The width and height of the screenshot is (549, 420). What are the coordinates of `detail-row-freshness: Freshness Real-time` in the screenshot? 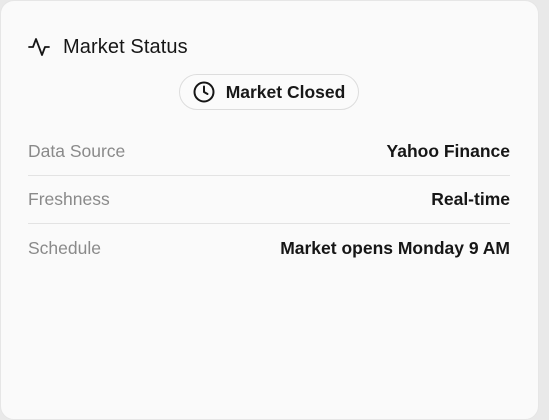 It's located at (269, 200).